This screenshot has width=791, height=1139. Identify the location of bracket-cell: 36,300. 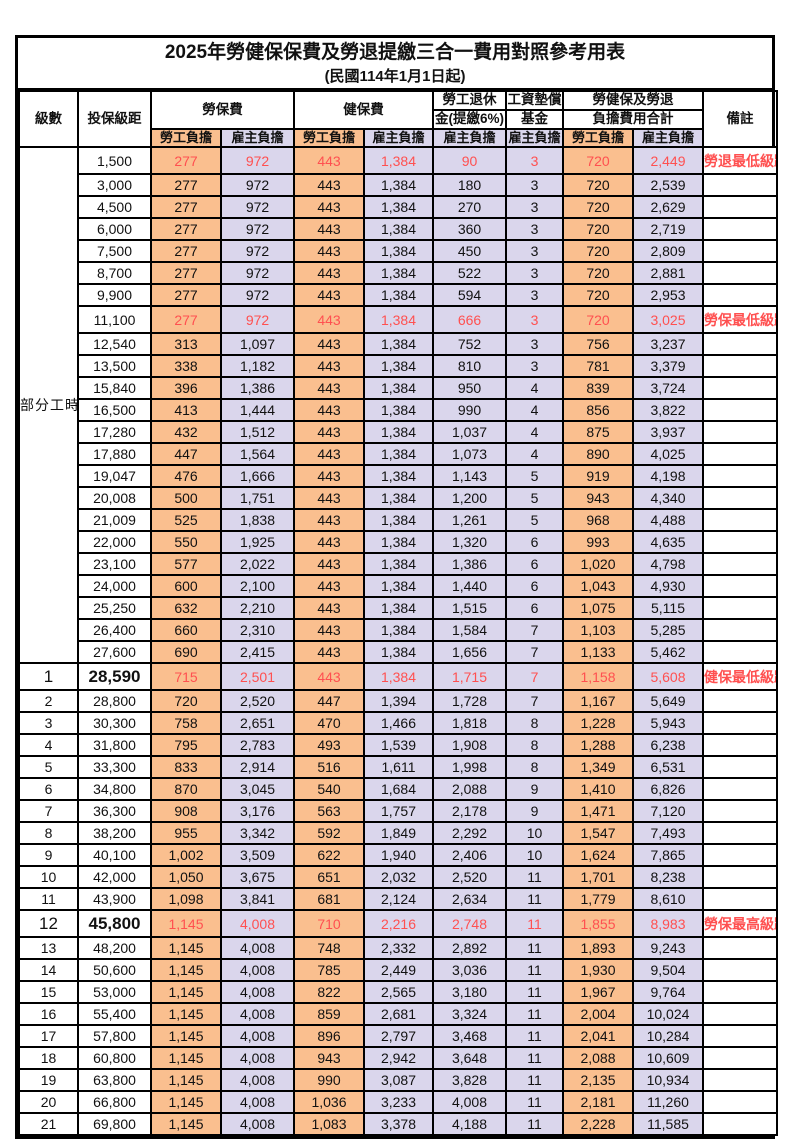
(114, 811).